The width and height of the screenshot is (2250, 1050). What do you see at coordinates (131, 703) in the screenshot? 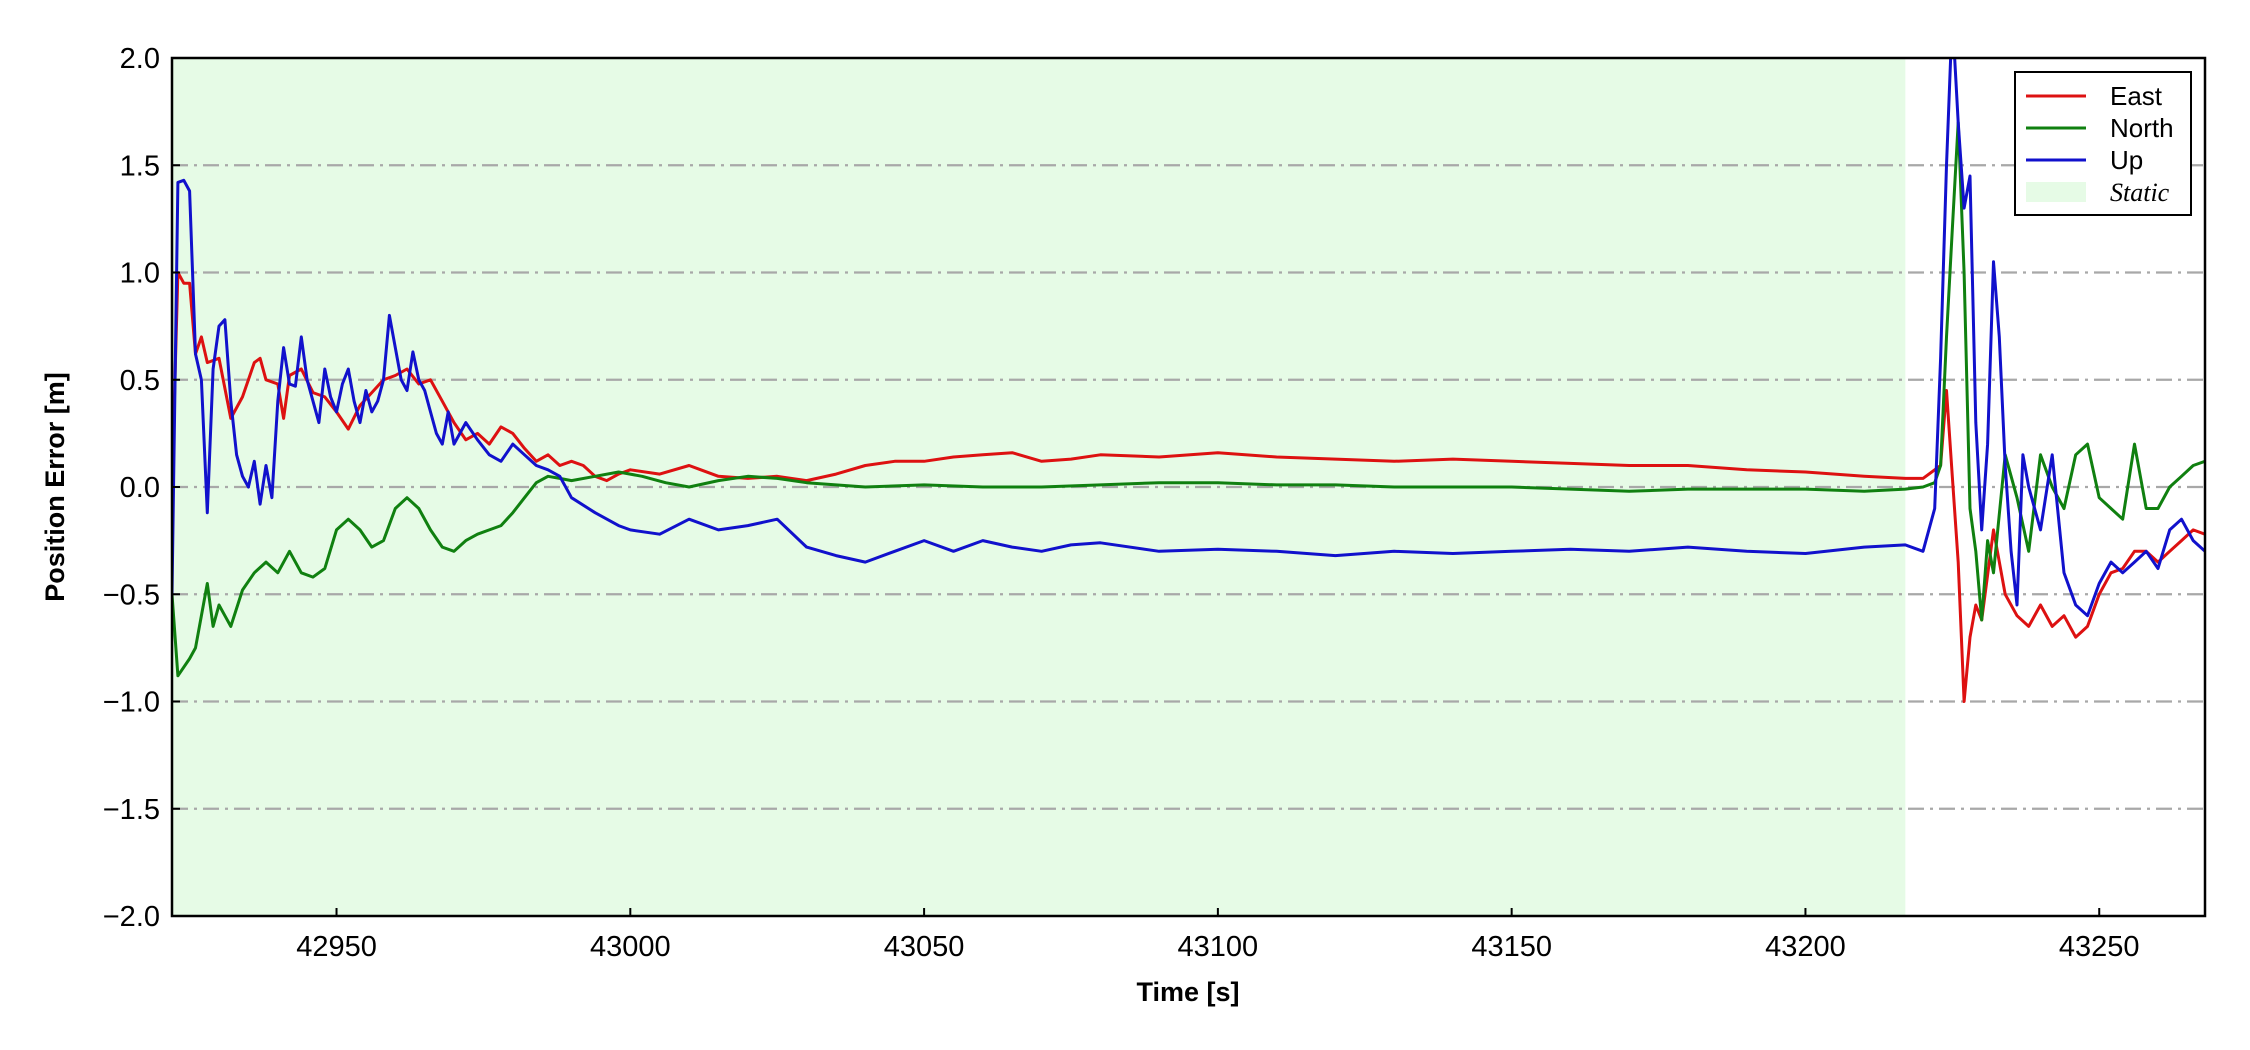
I see `y-tick-label: −1.0` at bounding box center [131, 703].